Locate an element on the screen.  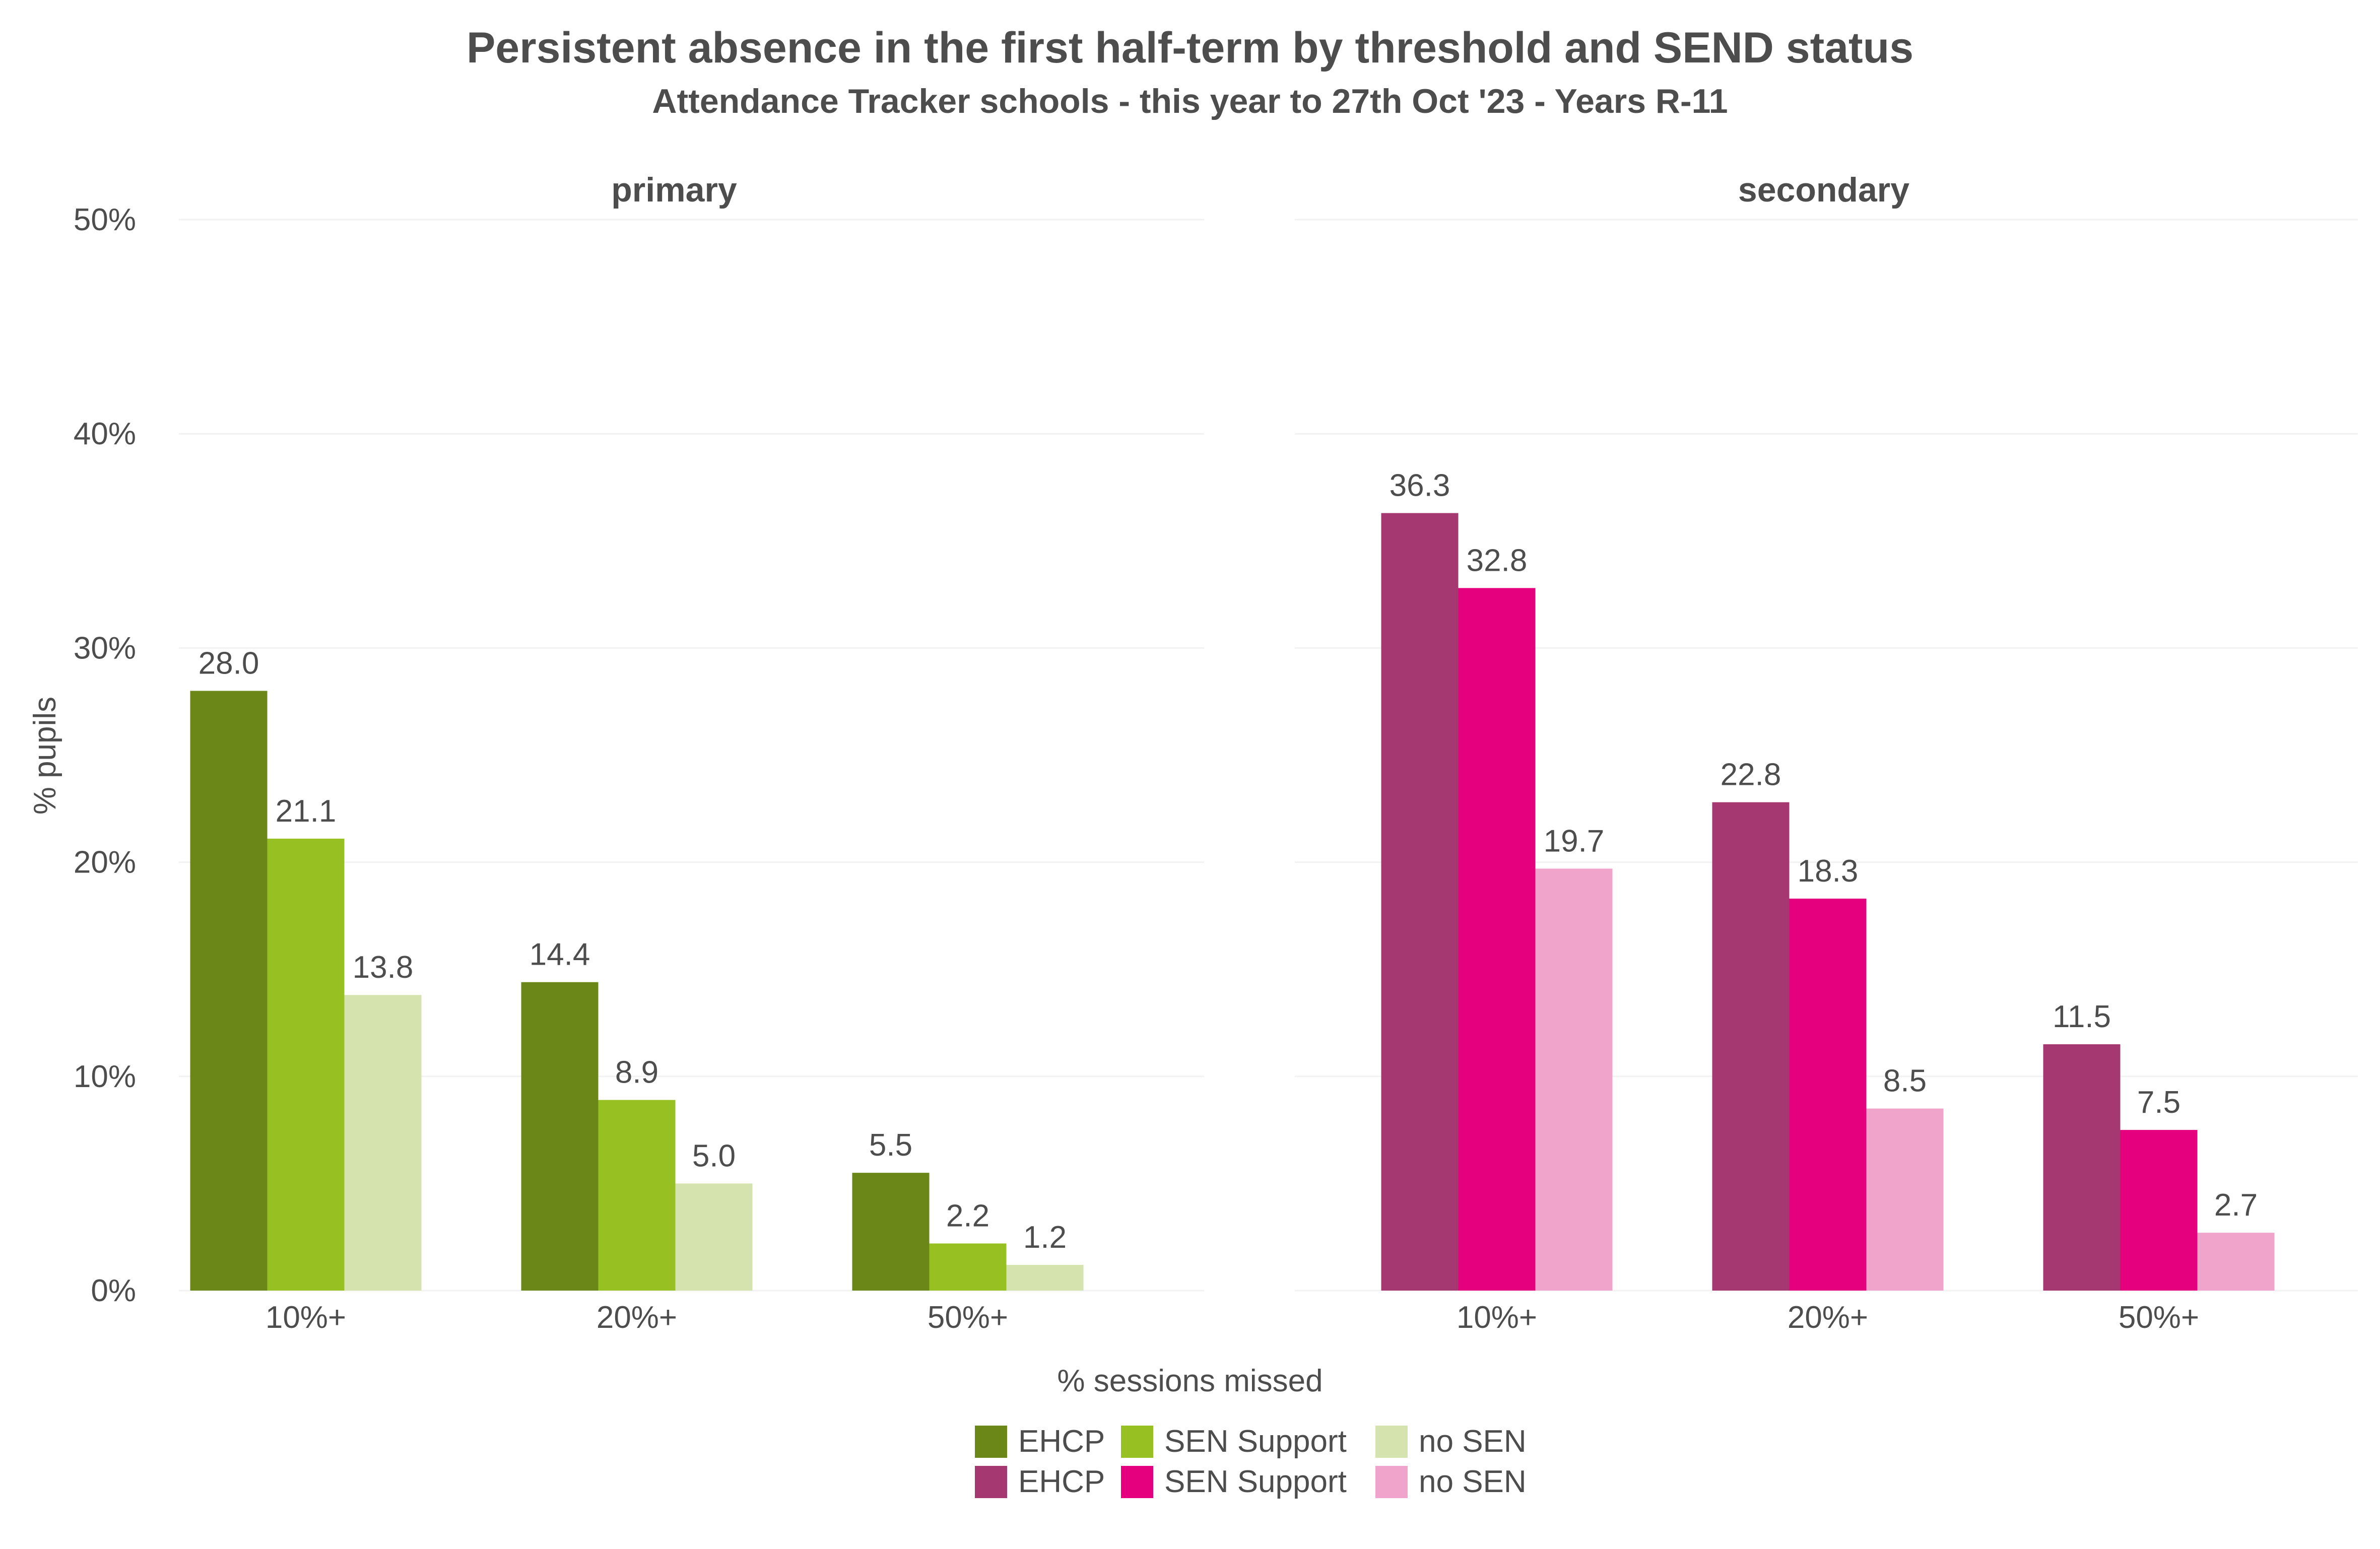
data-label: 21.1 is located at coordinates (306, 811).